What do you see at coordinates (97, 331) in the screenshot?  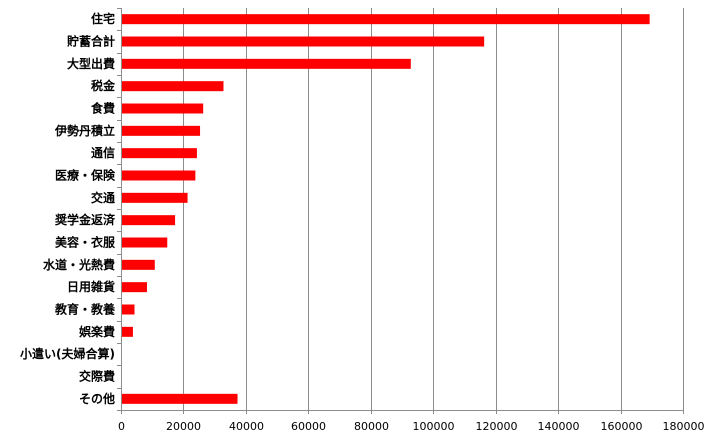 I see `category-label: 娯楽費` at bounding box center [97, 331].